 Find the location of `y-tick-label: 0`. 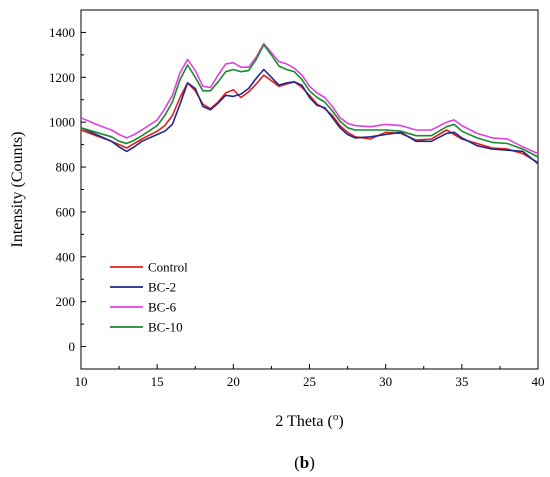

y-tick-label: 0 is located at coordinates (72, 346).